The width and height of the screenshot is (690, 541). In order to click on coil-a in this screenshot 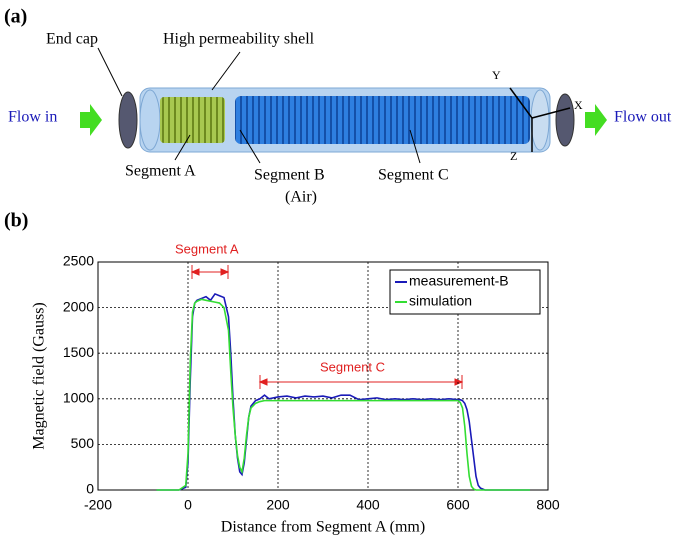, I will do `click(192, 120)`.